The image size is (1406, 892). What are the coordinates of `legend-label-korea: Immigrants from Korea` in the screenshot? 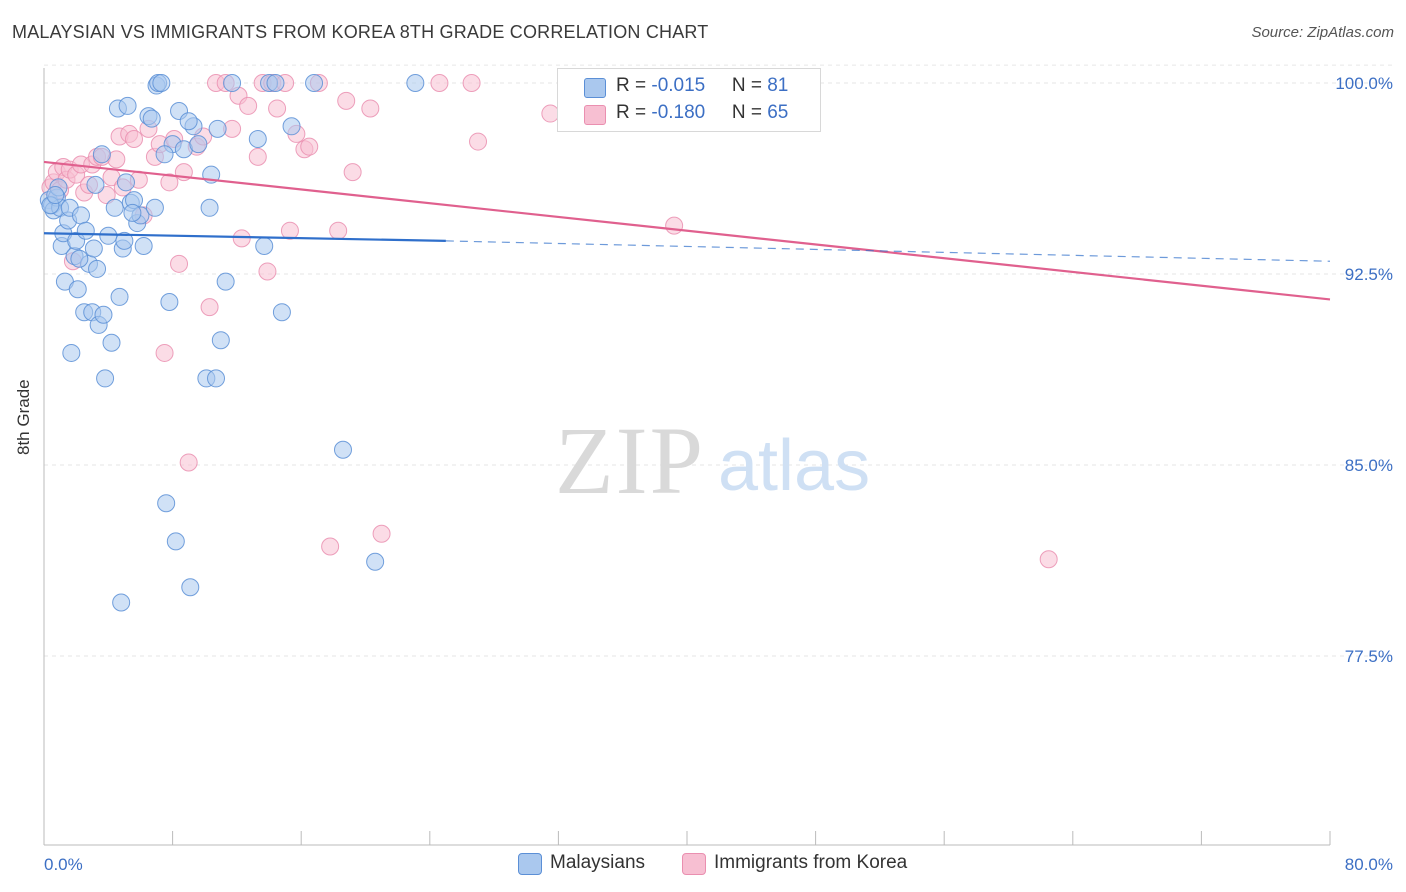 It's located at (811, 862).